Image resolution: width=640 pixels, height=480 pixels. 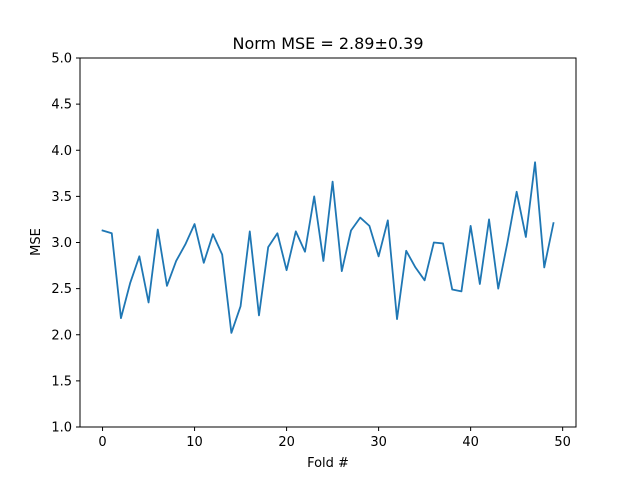 I want to click on y-tick-label: 2.5, so click(x=61, y=289).